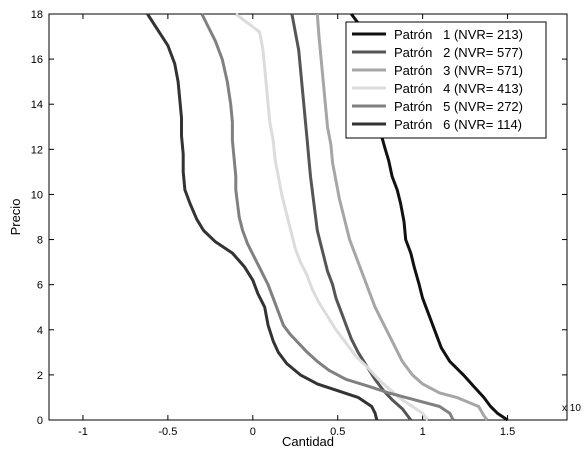 This screenshot has width=587, height=455. Describe the element at coordinates (40, 286) in the screenshot. I see `y-tick-label: 6` at that location.